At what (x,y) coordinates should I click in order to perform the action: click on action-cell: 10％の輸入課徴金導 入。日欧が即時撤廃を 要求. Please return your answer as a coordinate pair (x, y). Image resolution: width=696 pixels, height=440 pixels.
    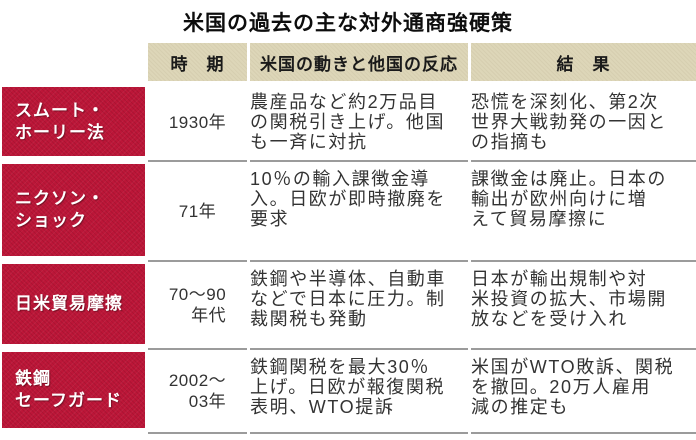
    Looking at the image, I should click on (359, 212).